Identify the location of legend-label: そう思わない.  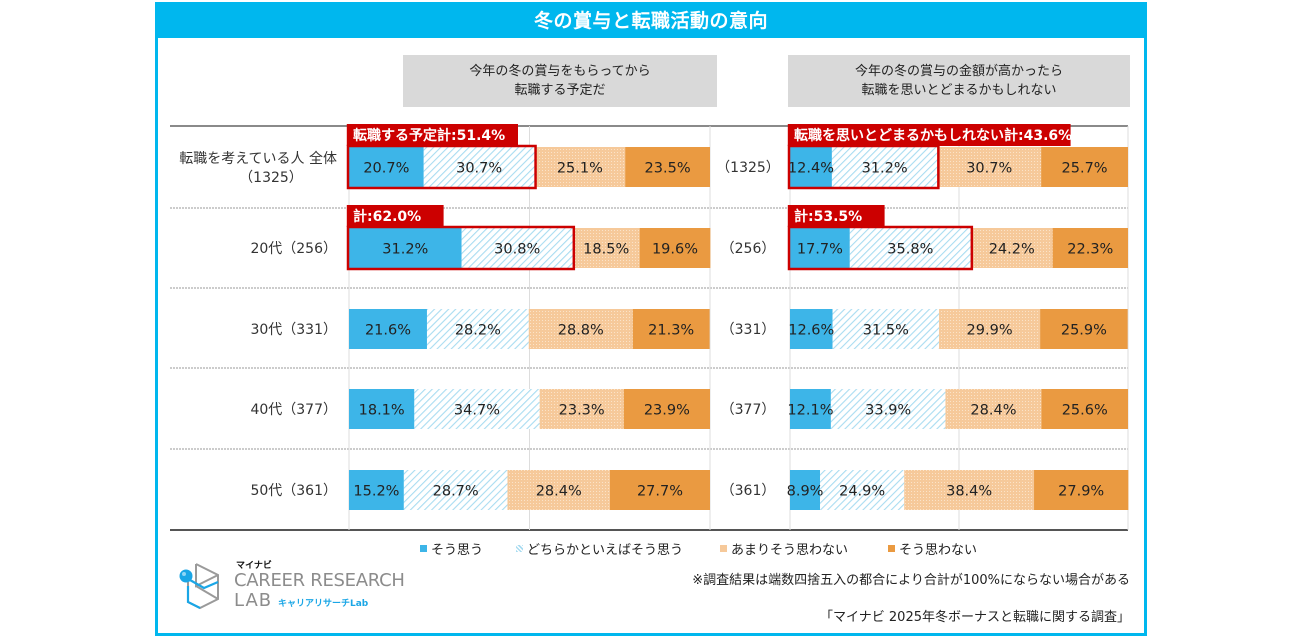
(938, 550).